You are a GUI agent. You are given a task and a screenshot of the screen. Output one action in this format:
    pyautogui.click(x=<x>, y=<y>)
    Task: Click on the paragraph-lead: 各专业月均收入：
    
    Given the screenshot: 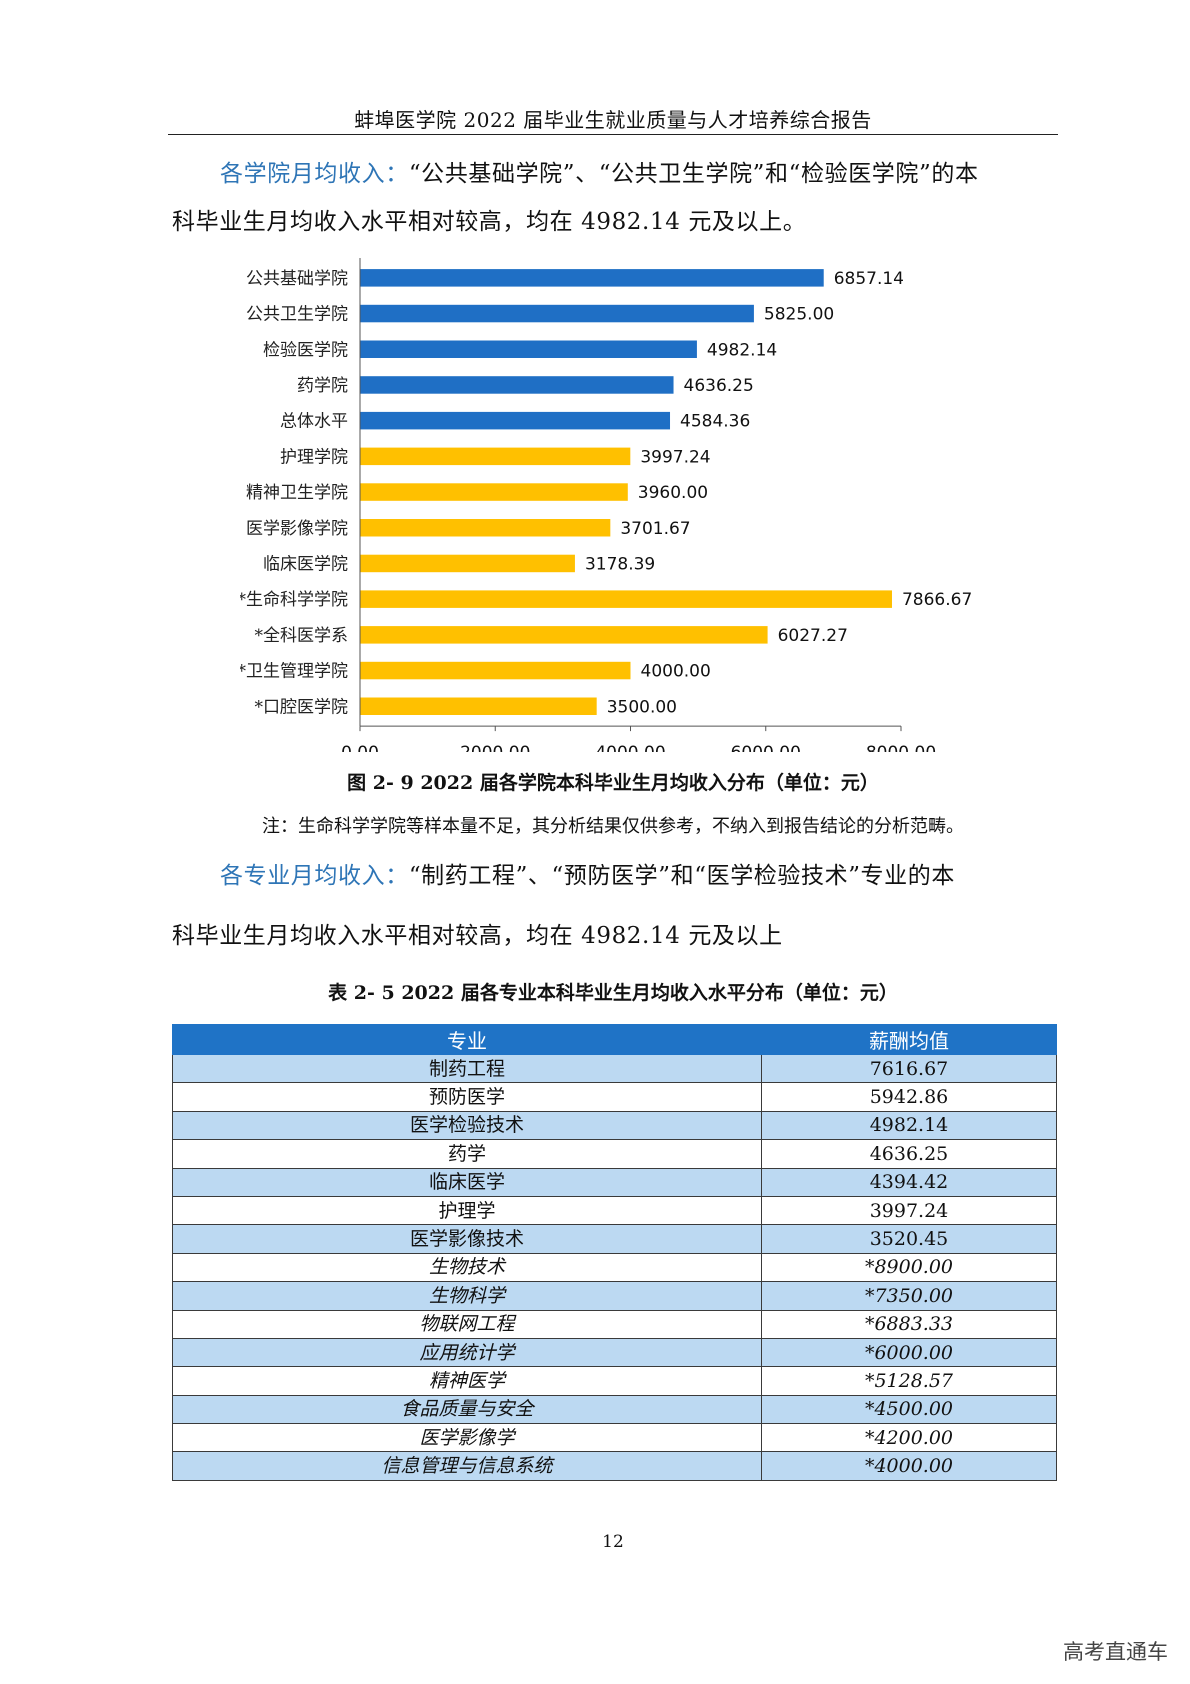 What is the action you would take?
    pyautogui.click(x=314, y=876)
    